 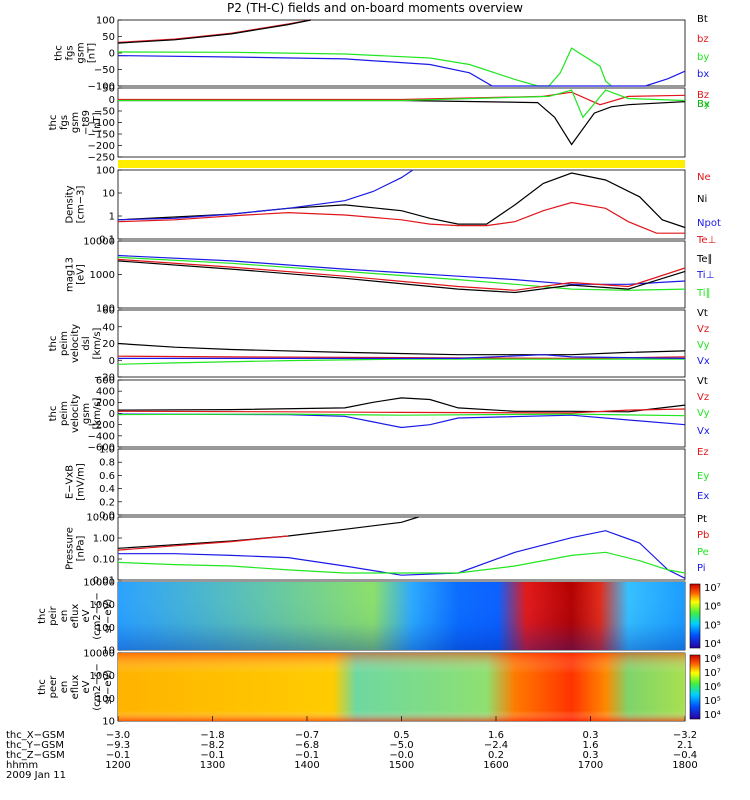 I want to click on x-tick-label: −9.3, so click(x=118, y=745).